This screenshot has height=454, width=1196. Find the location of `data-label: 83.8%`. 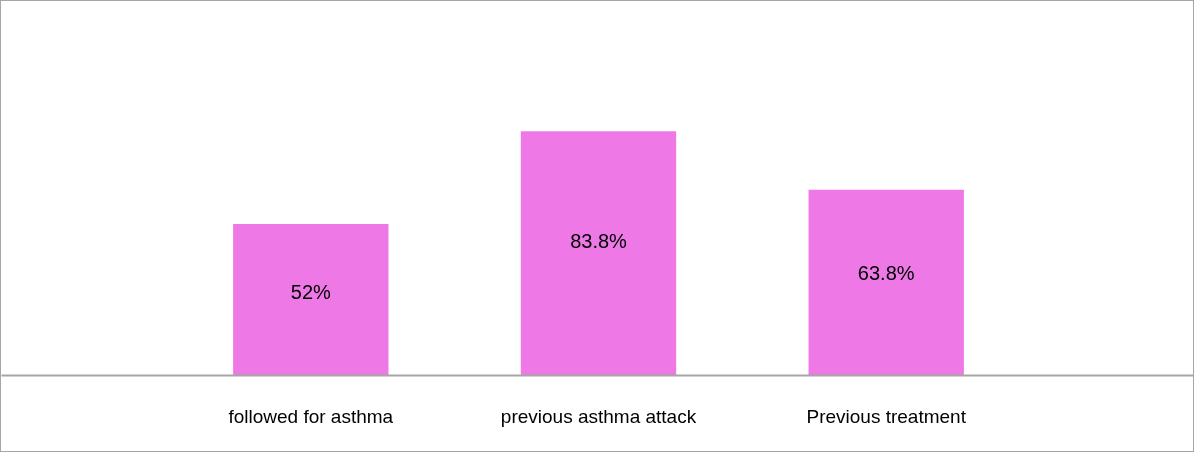

data-label: 83.8% is located at coordinates (599, 241).